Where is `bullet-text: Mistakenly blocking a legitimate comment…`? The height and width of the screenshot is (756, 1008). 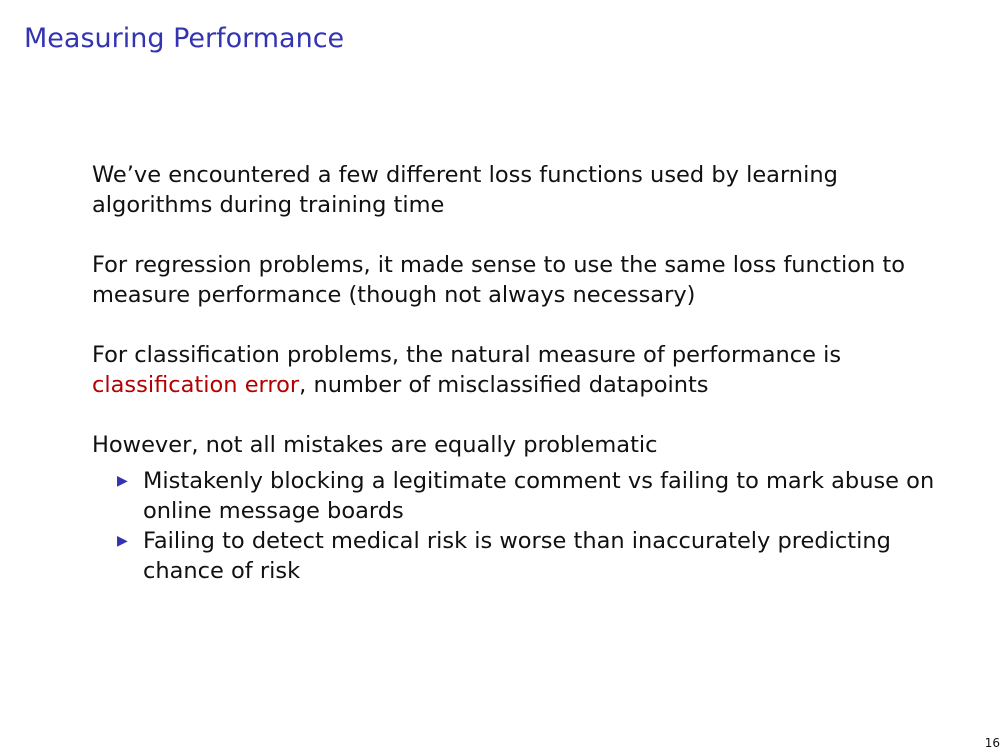 bullet-text: Mistakenly blocking a legitimate comment… is located at coordinates (539, 496).